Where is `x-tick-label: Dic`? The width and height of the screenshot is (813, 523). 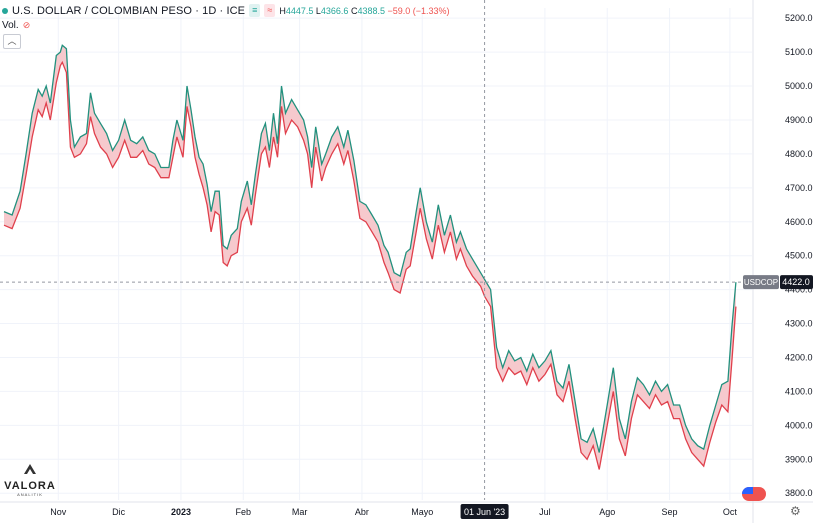
x-tick-label: Dic is located at coordinates (118, 512).